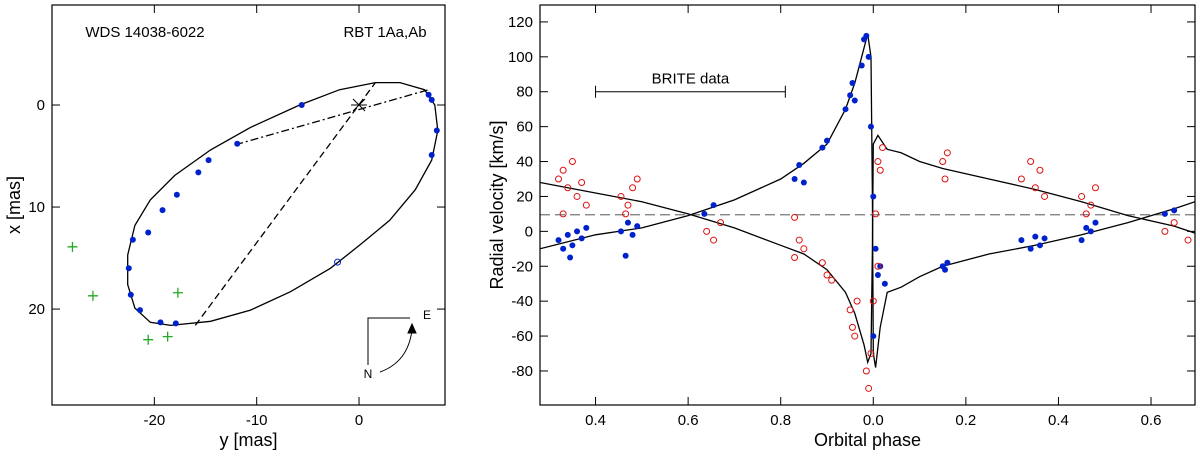 This screenshot has height=458, width=1200. Describe the element at coordinates (965, 420) in the screenshot. I see `x-tick-label: 0.2` at that location.